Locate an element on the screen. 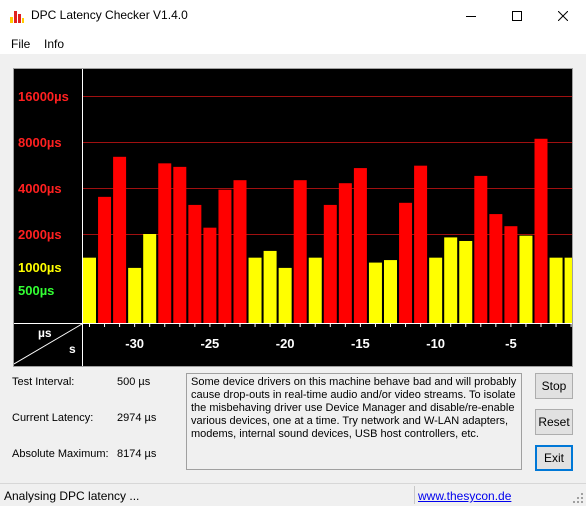  minimize-icon is located at coordinates (471, 16).